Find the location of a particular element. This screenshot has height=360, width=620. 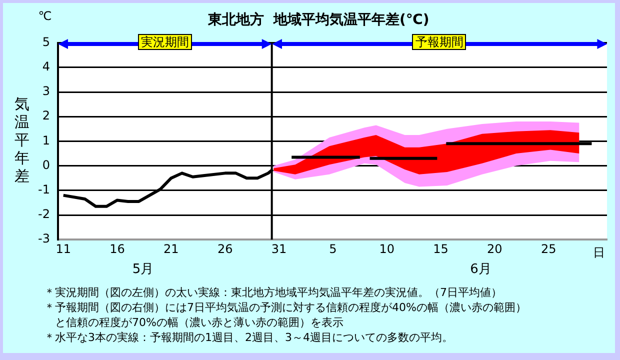

x-tick-label: 10 is located at coordinates (386, 249).